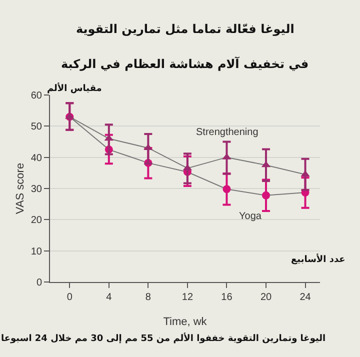 The height and width of the screenshot is (357, 360). Describe the element at coordinates (163, 338) in the screenshot. I see `text: اليوغا وتمارين التقوية خففوا الألم من 55 مم إلى 30 مم خلال 24 اسبوعا` at that location.